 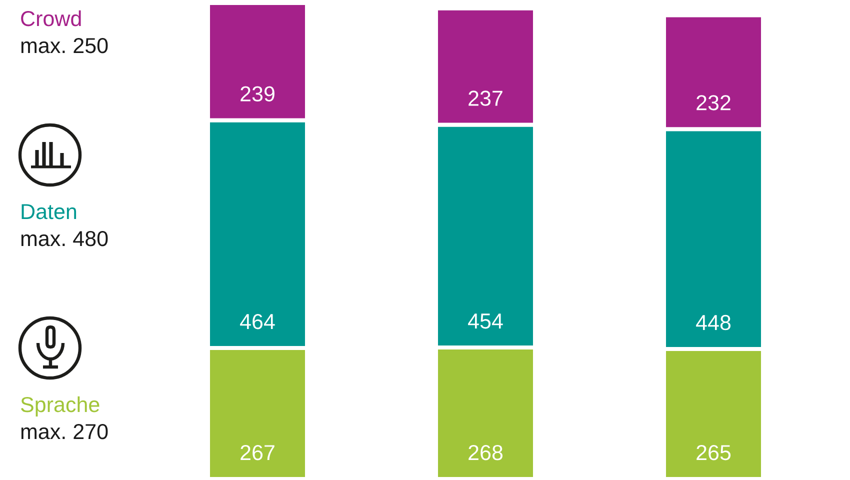 What do you see at coordinates (64, 46) in the screenshot?
I see `text: max. 250` at bounding box center [64, 46].